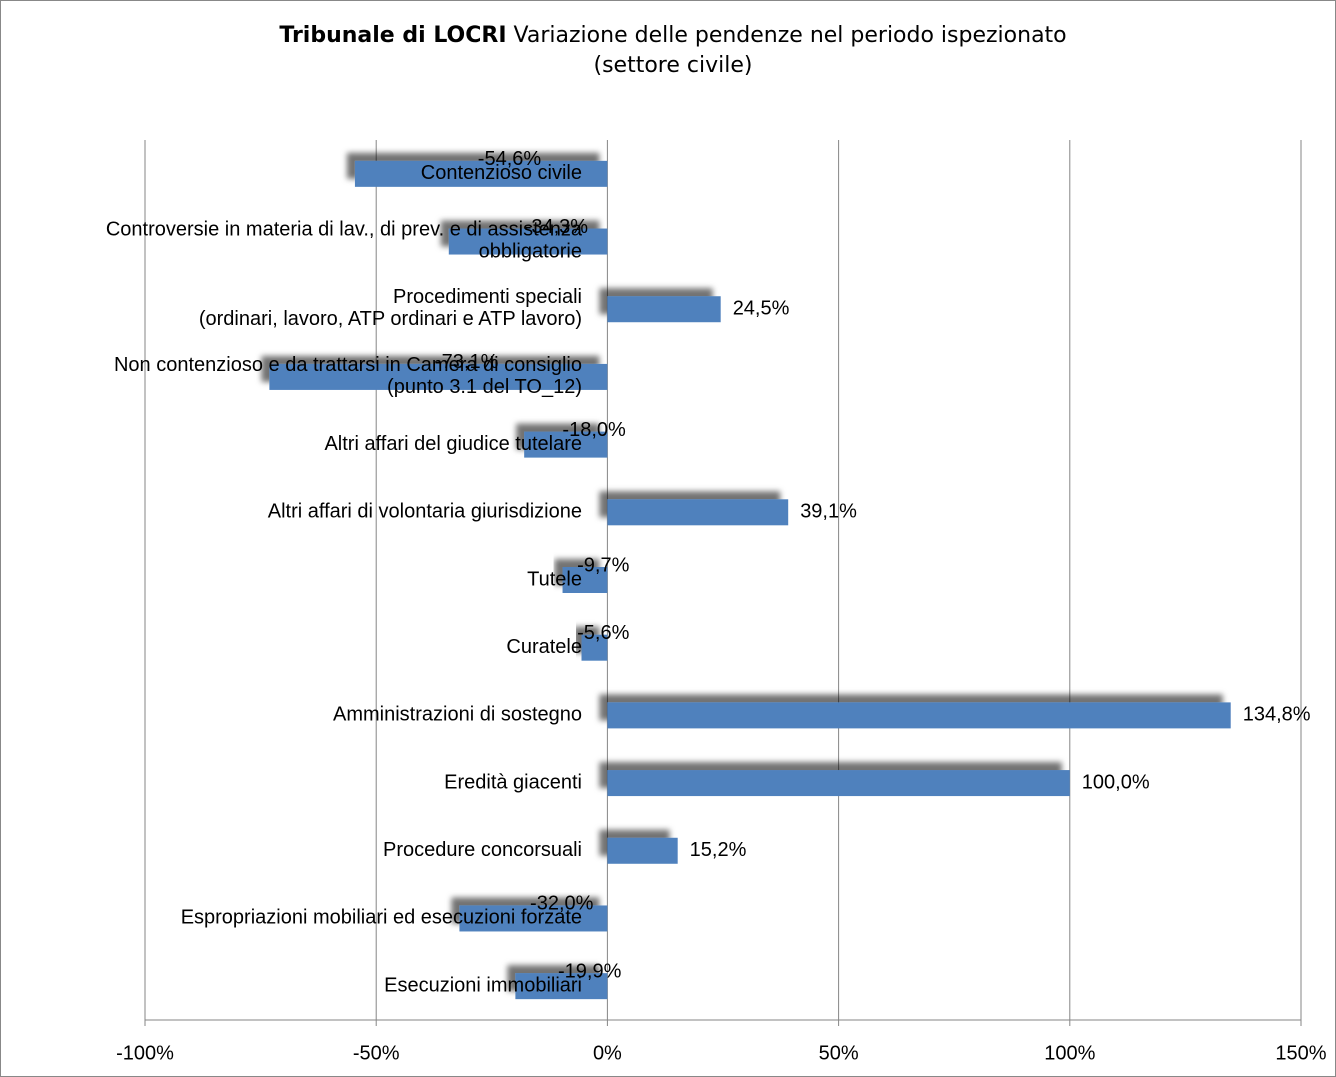  Describe the element at coordinates (145, 1053) in the screenshot. I see `x-tick-label: -100%` at that location.